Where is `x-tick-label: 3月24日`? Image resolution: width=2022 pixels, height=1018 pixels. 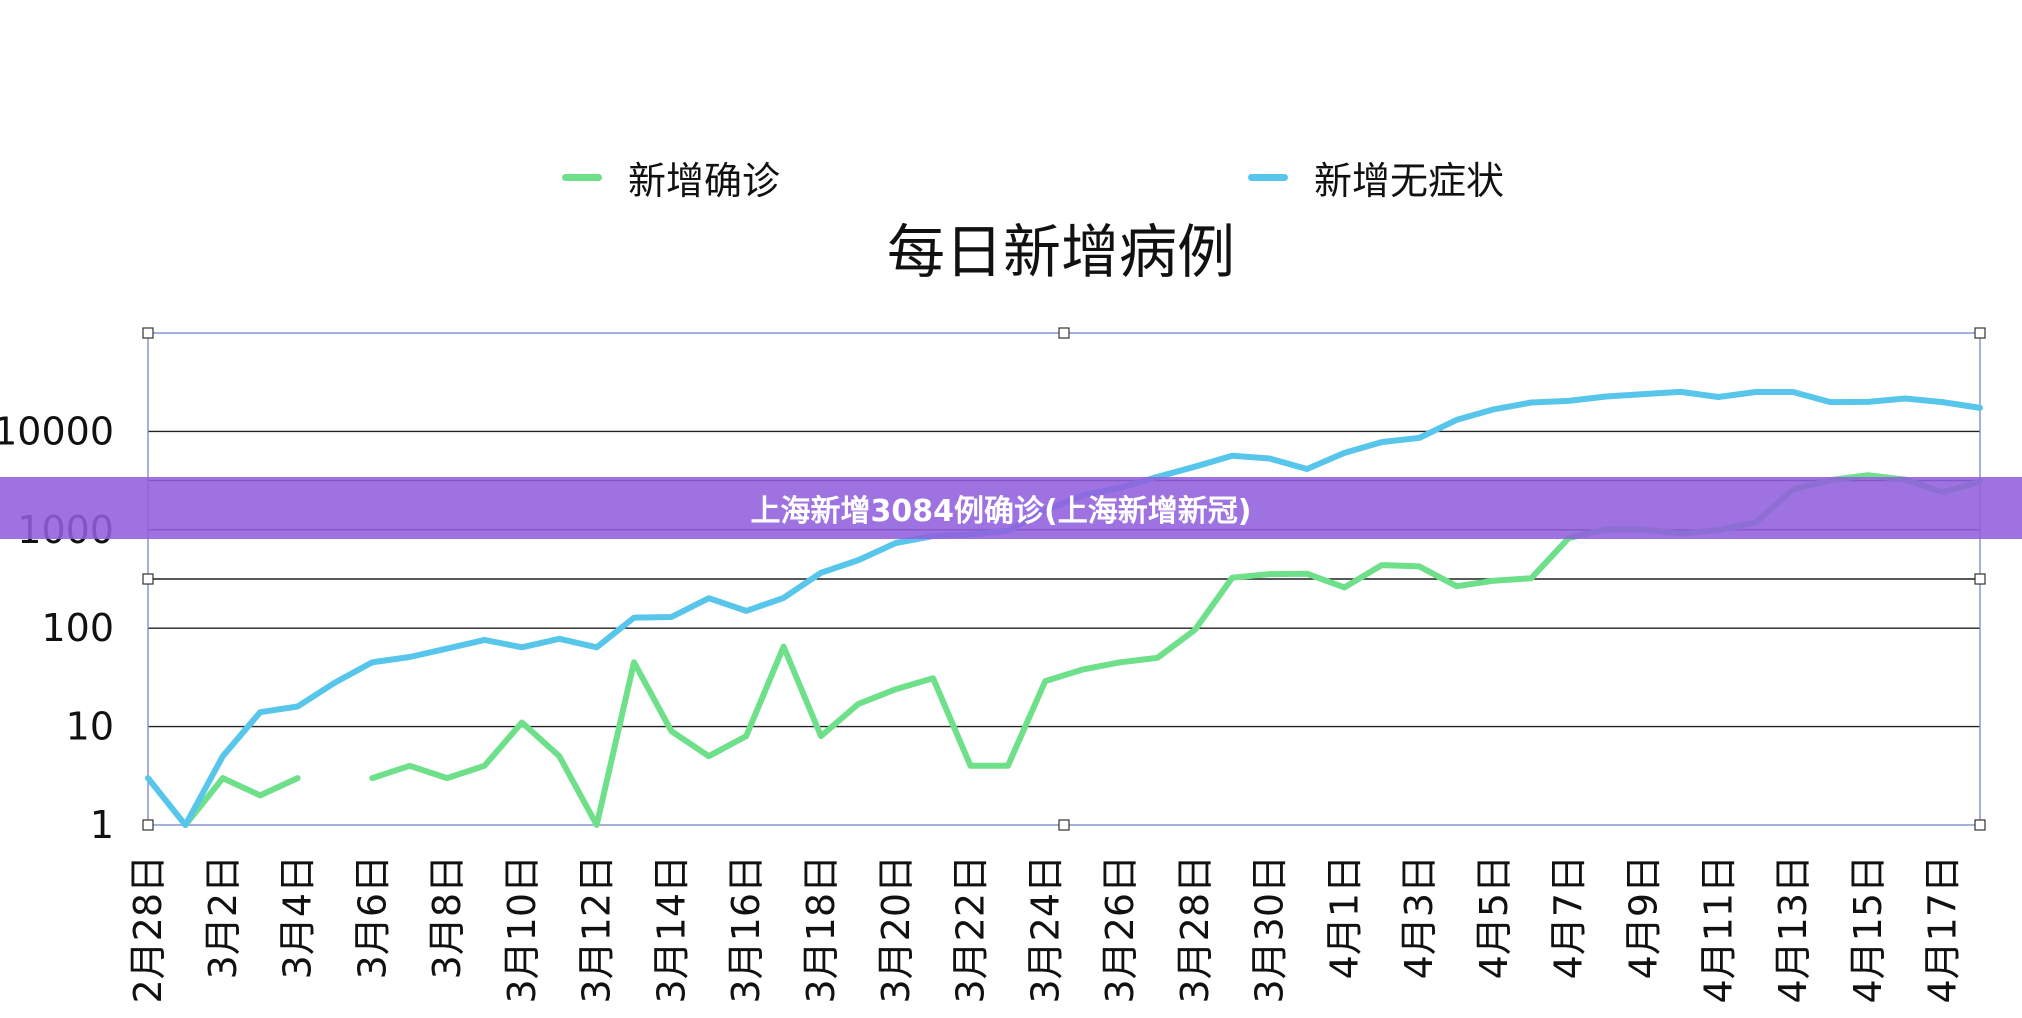 x-tick-label: 3月24日 is located at coordinates (1045, 929).